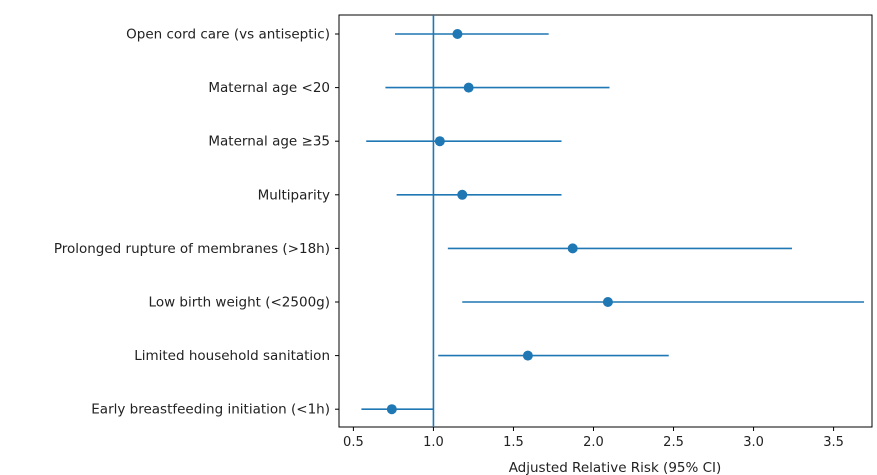 This screenshot has height=475, width=877. Describe the element at coordinates (294, 195) in the screenshot. I see `category-label: Multiparity` at that location.